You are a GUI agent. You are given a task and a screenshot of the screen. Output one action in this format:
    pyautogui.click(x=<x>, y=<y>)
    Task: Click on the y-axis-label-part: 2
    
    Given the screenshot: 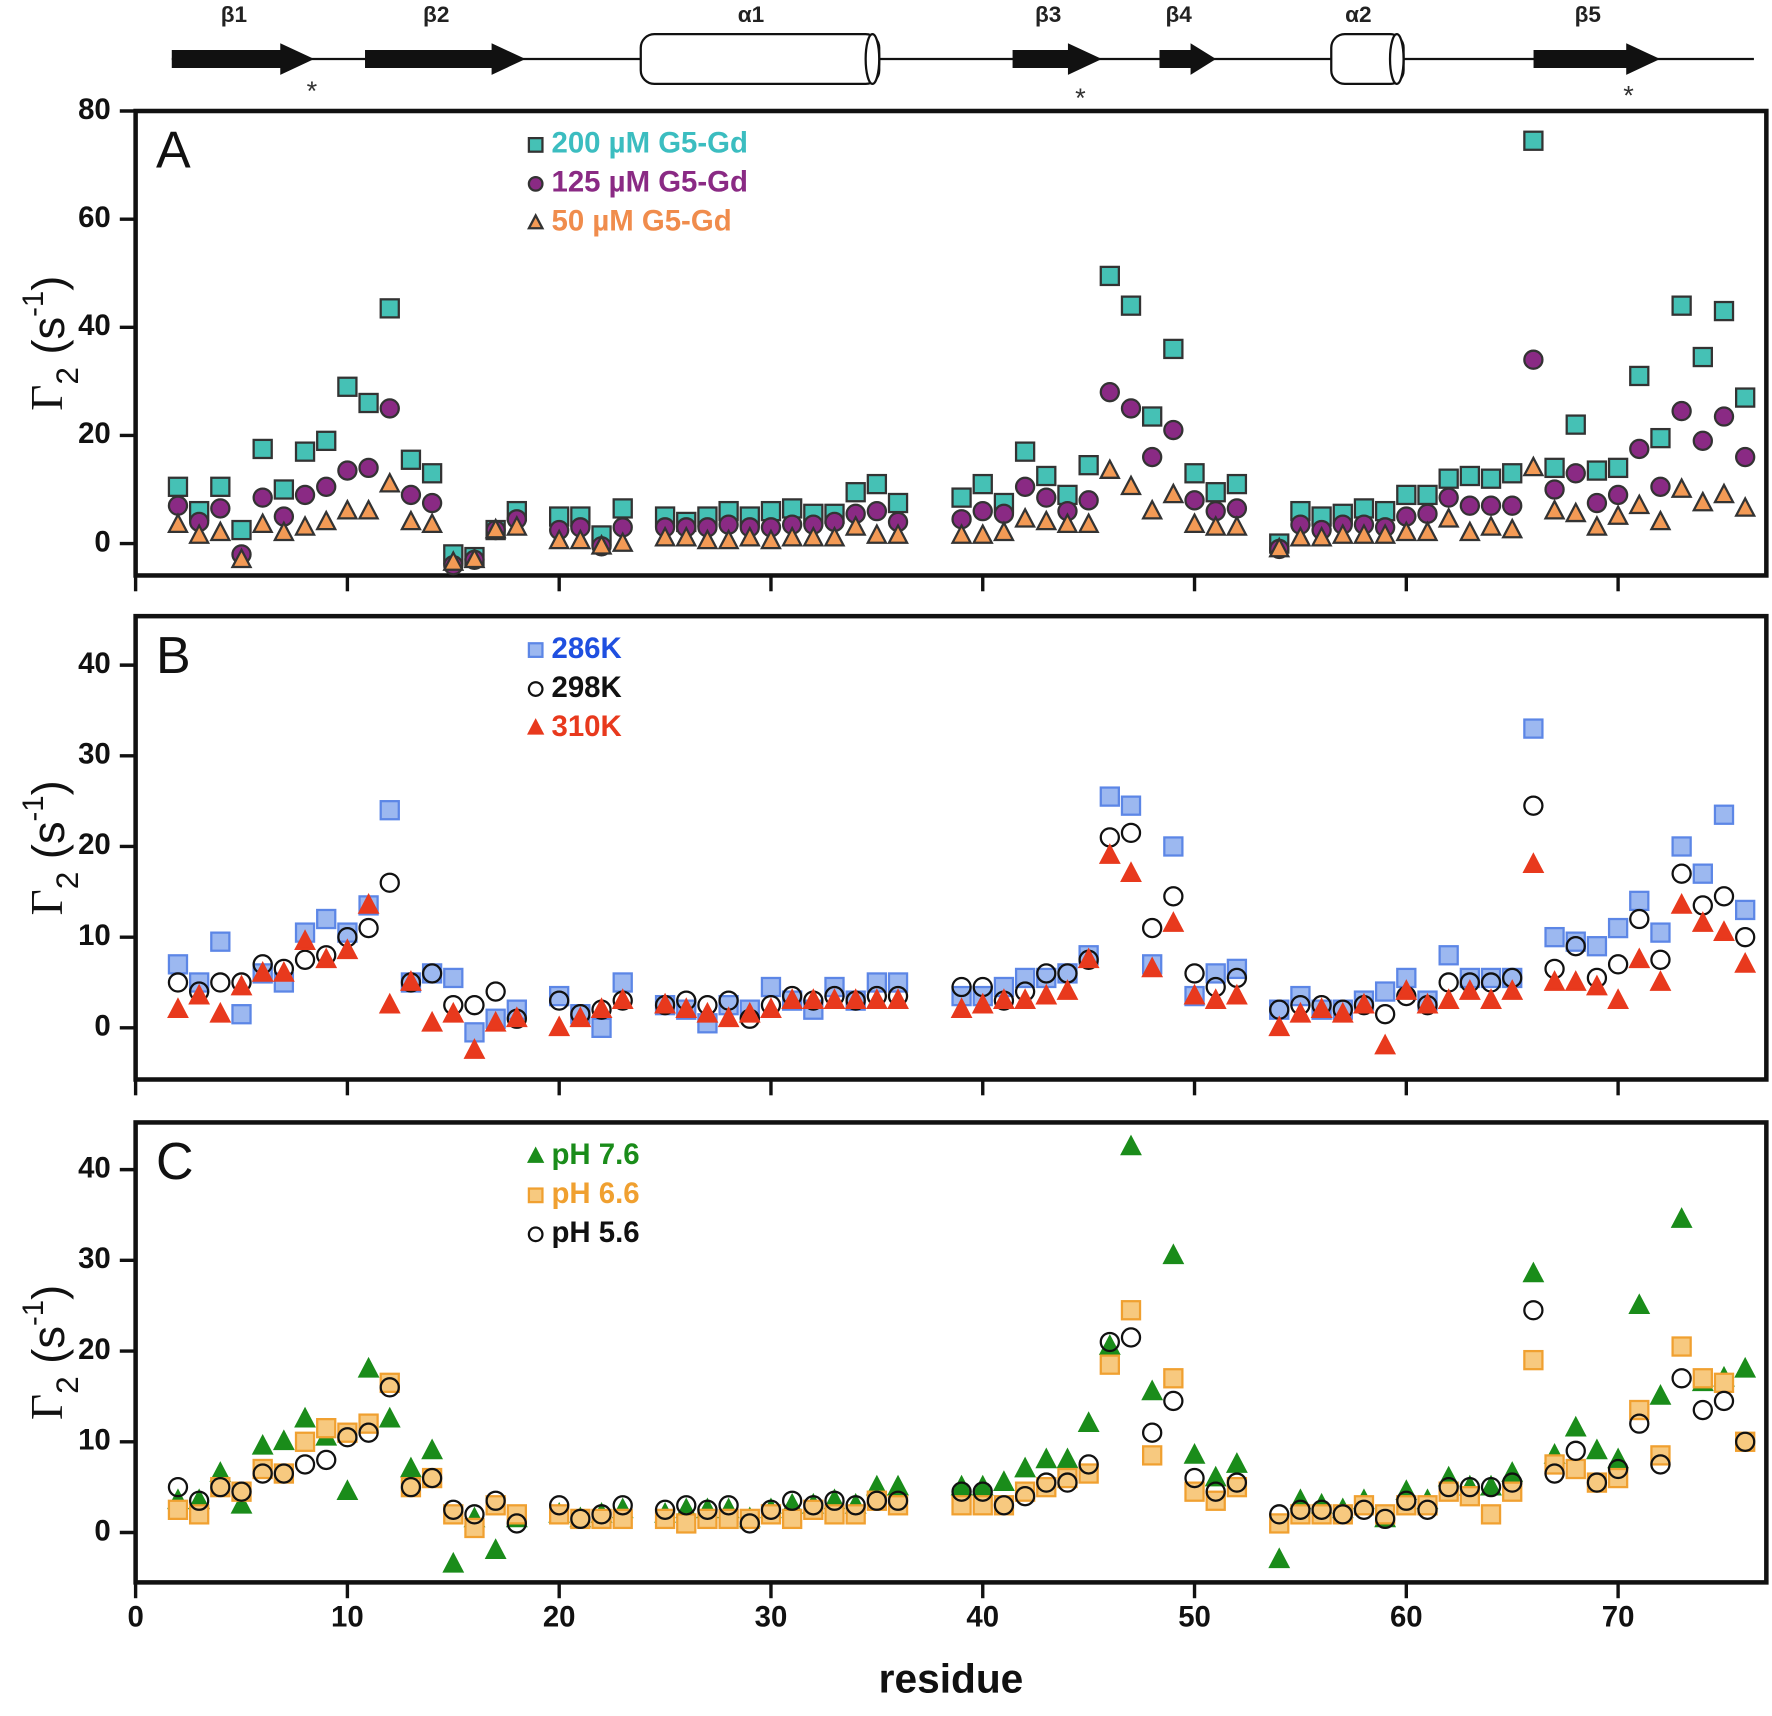 What is the action you would take?
    pyautogui.click(x=67, y=1385)
    